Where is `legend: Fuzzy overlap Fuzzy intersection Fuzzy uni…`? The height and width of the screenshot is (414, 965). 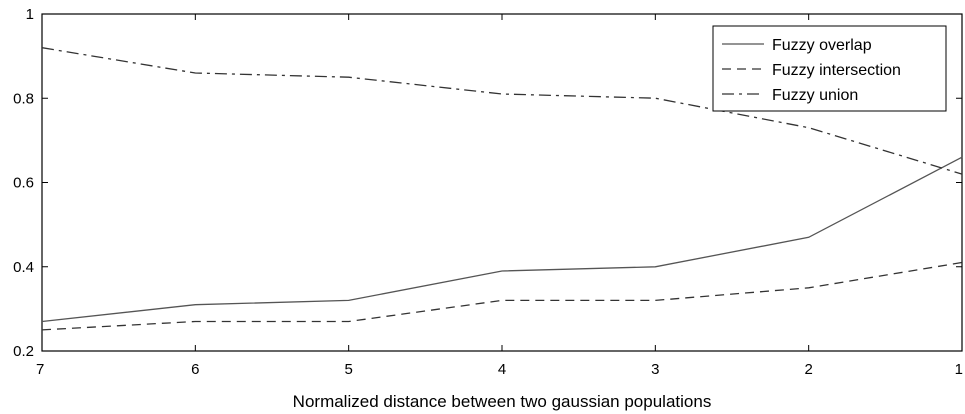 legend: Fuzzy overlap Fuzzy intersection Fuzzy uni… is located at coordinates (829, 68).